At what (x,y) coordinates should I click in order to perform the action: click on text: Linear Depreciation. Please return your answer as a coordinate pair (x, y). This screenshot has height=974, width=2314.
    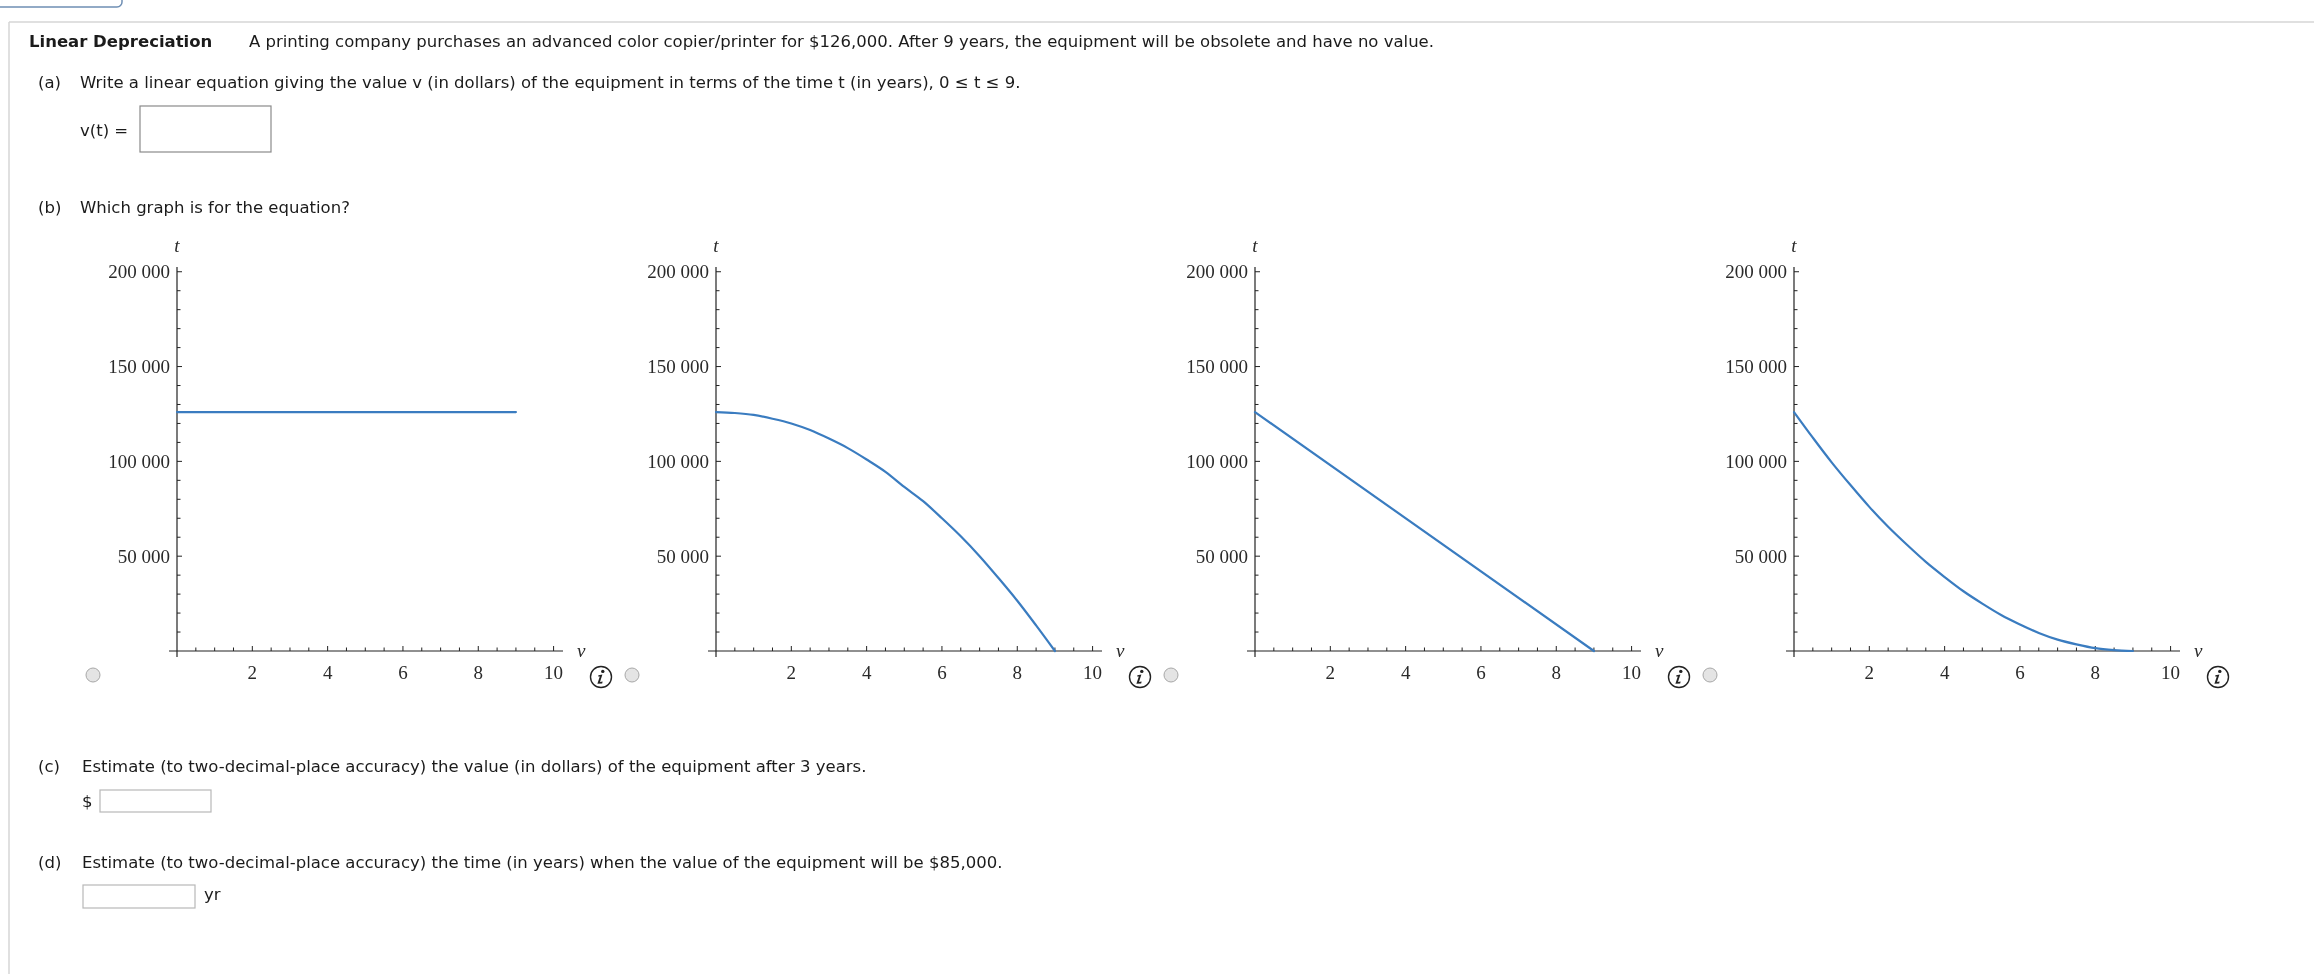
    Looking at the image, I should click on (121, 41).